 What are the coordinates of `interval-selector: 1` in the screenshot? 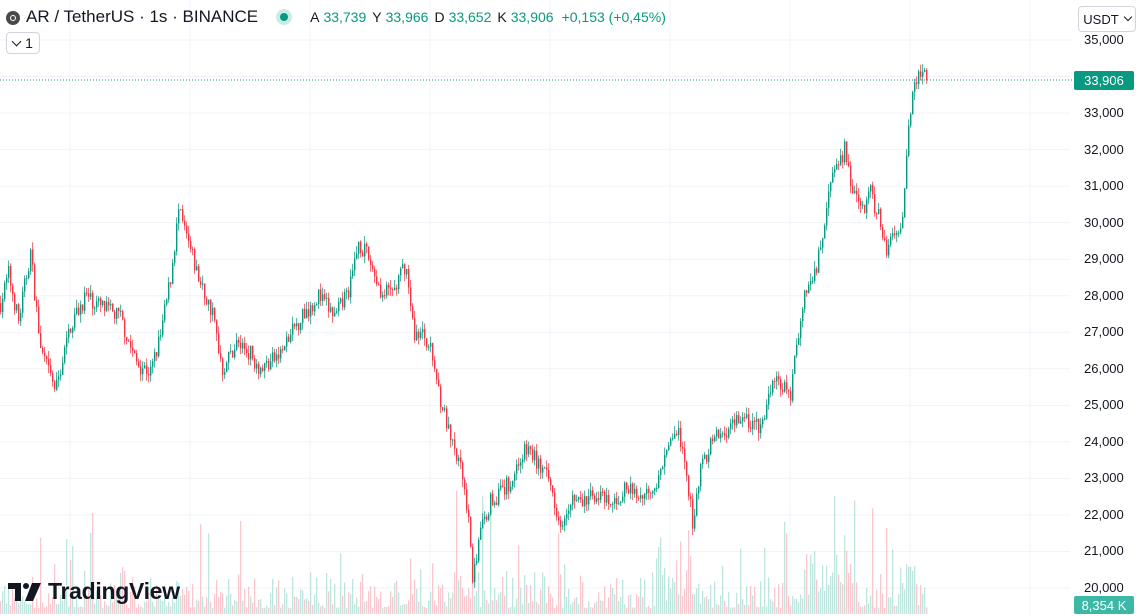 It's located at (23, 43).